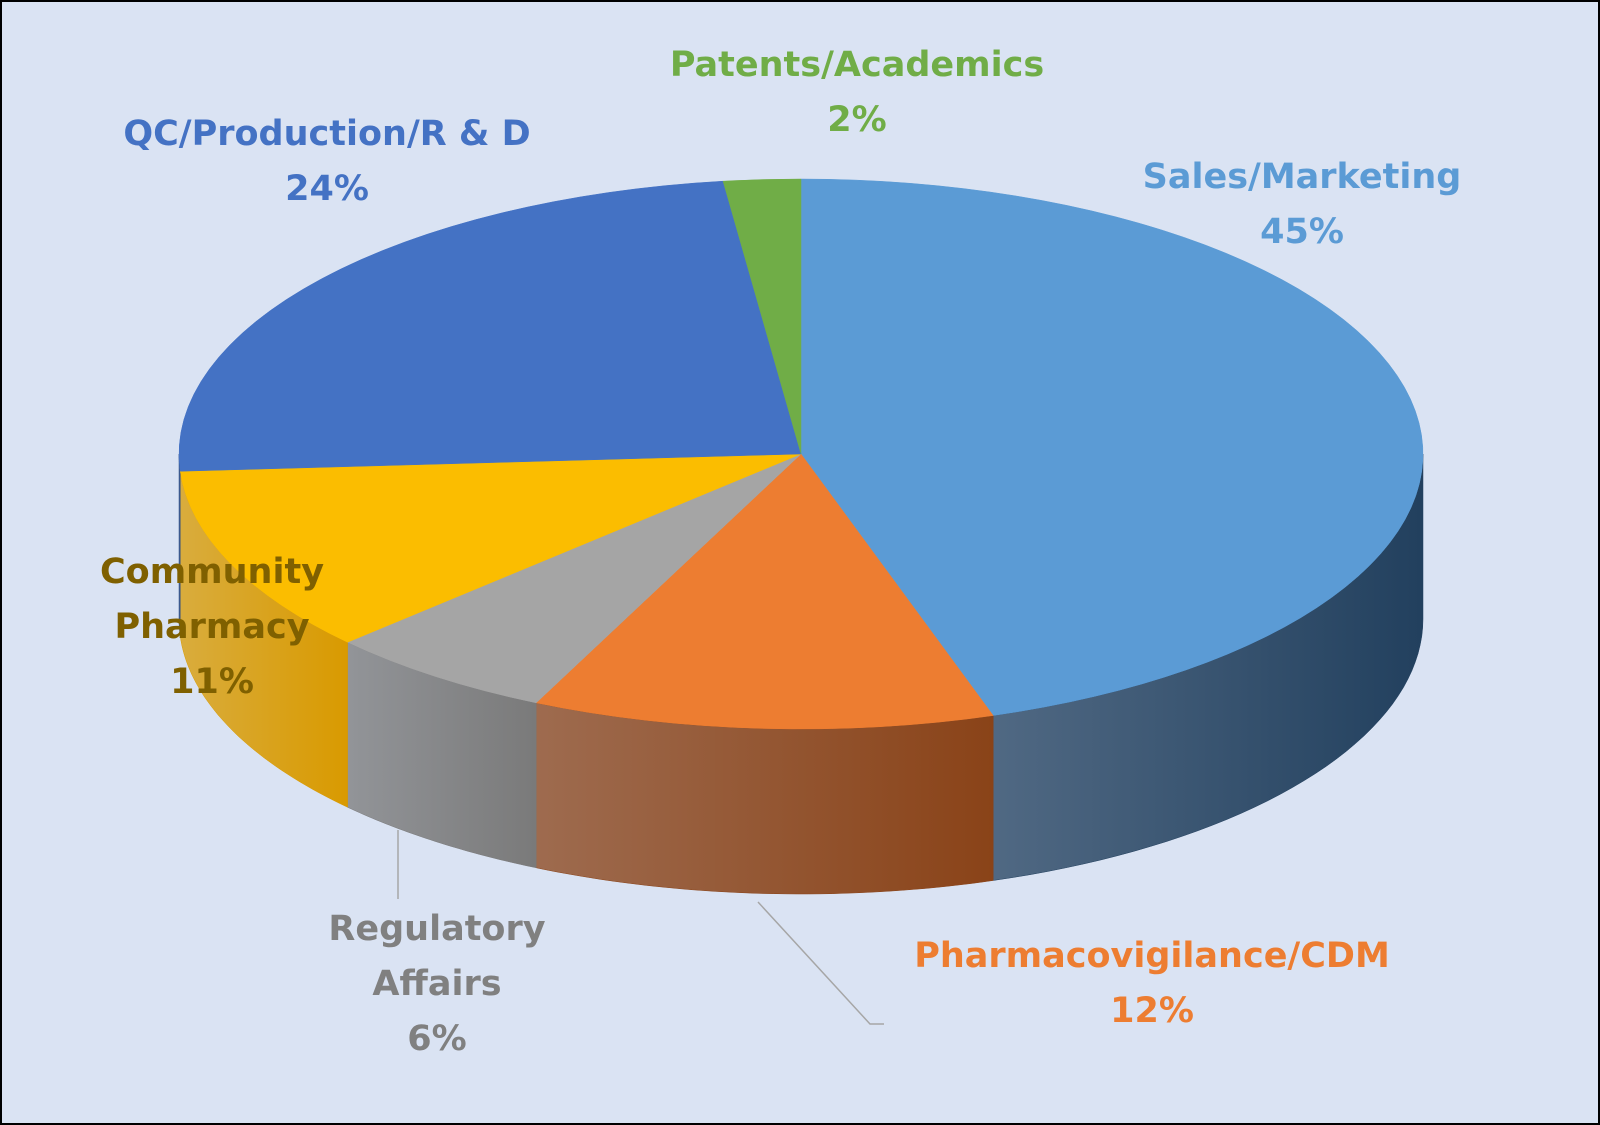 This screenshot has height=1125, width=1600. I want to click on slice-label-line: Affairs, so click(437, 984).